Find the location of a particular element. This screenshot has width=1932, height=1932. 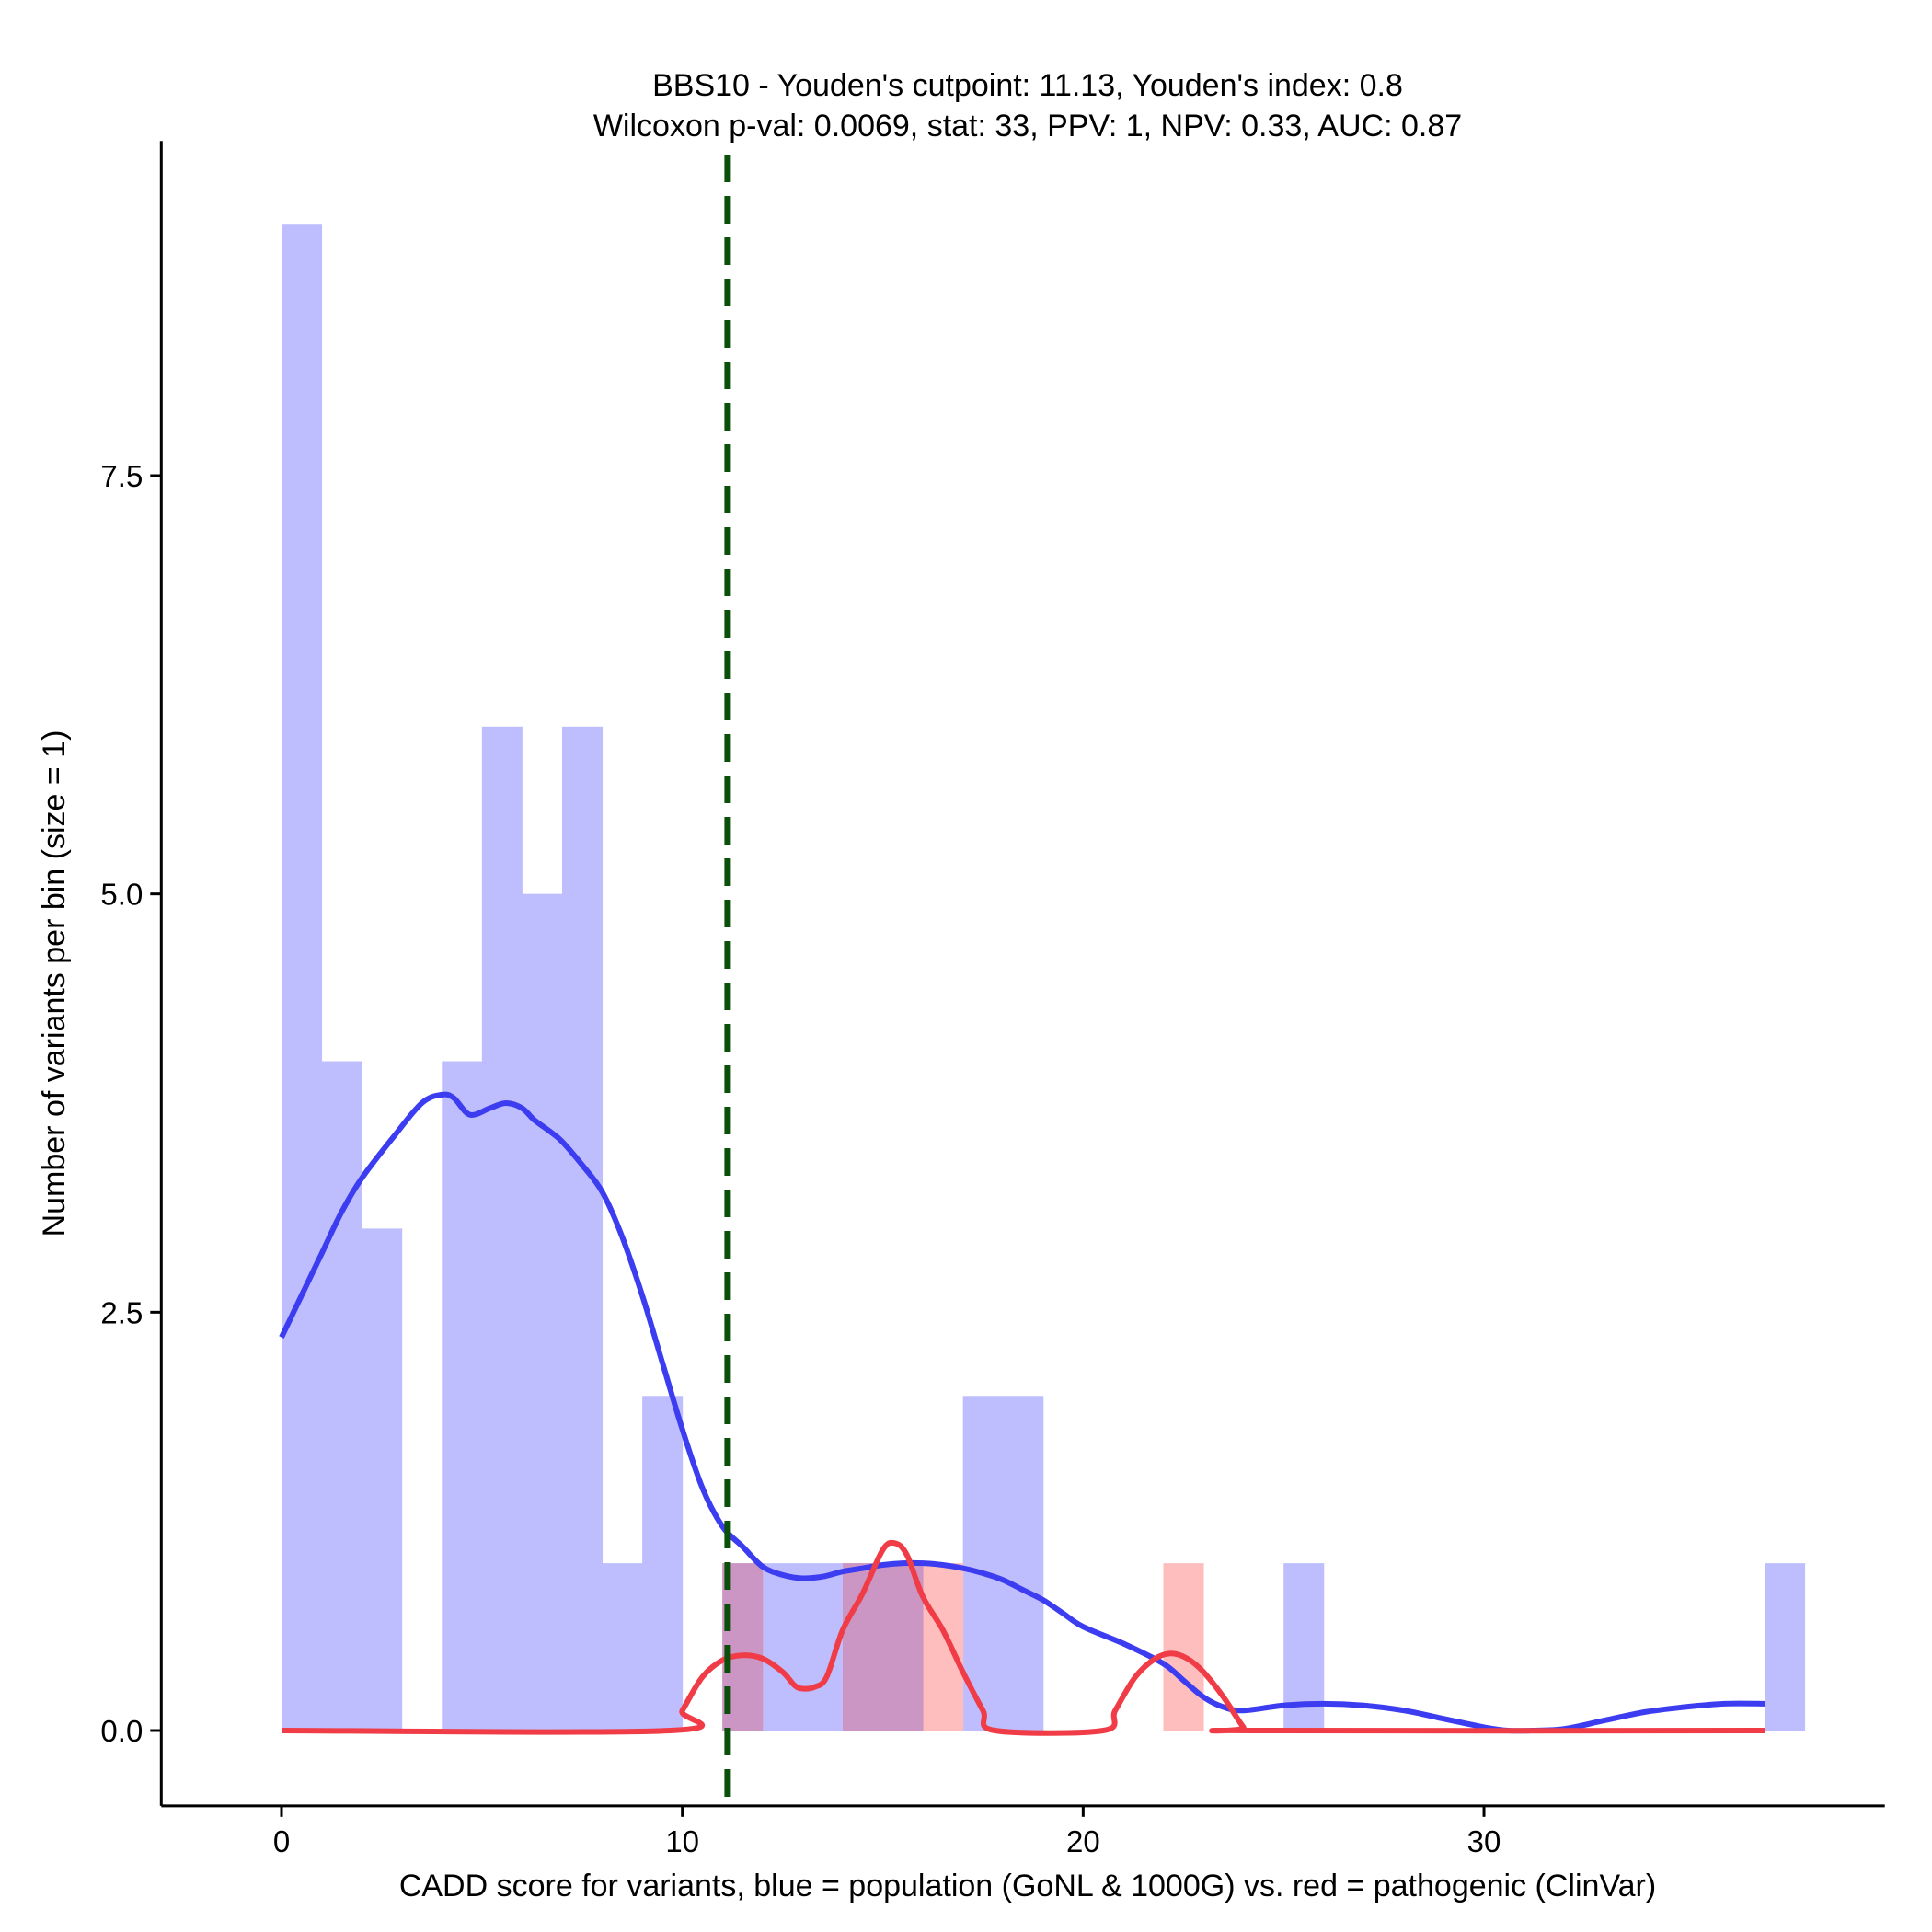

x-axis-ticks: 0 10 20 30 is located at coordinates (887, 1831).